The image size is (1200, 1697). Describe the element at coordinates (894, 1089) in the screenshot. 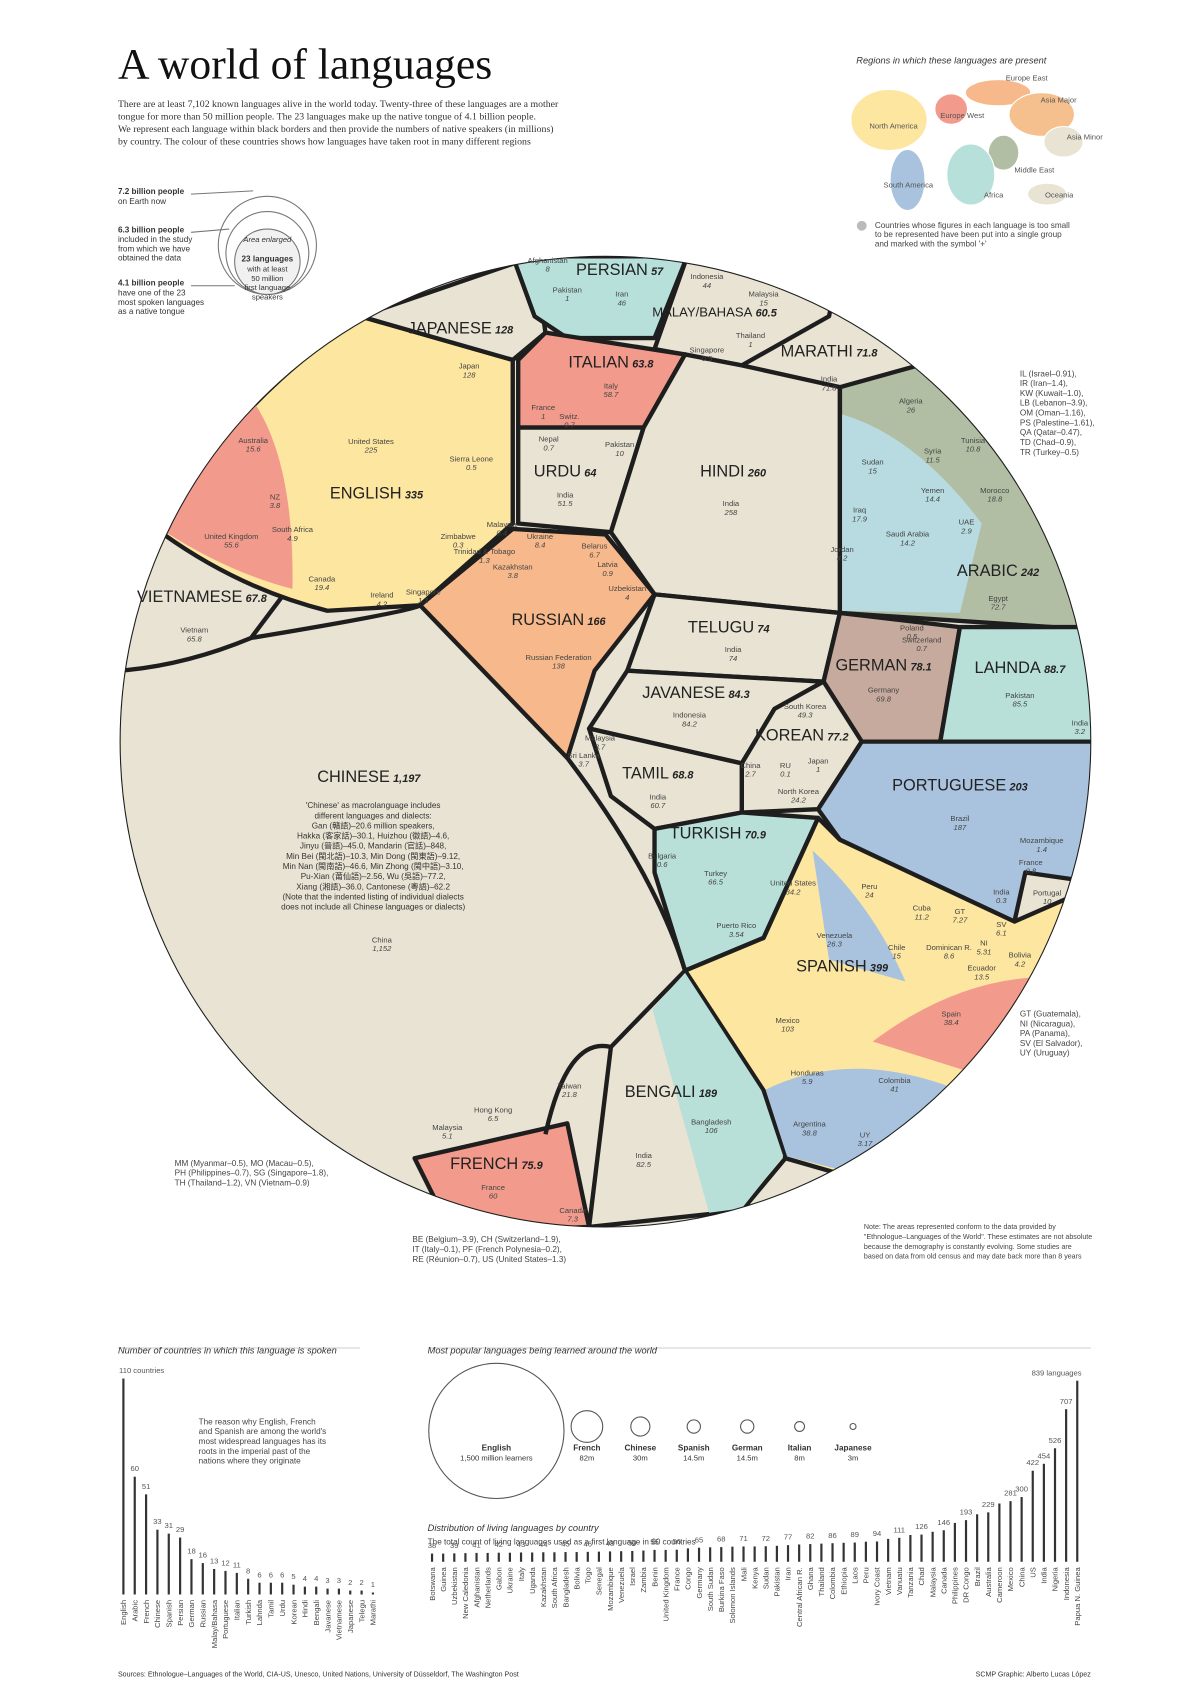

I see `country-value: 41` at that location.